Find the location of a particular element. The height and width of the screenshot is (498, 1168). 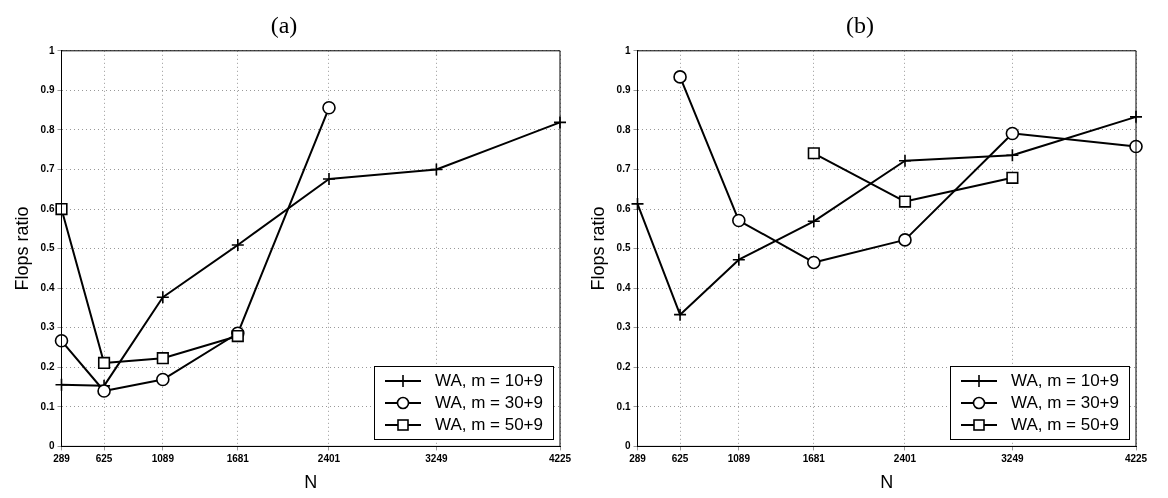

chart-title: (b) is located at coordinates (860, 24).